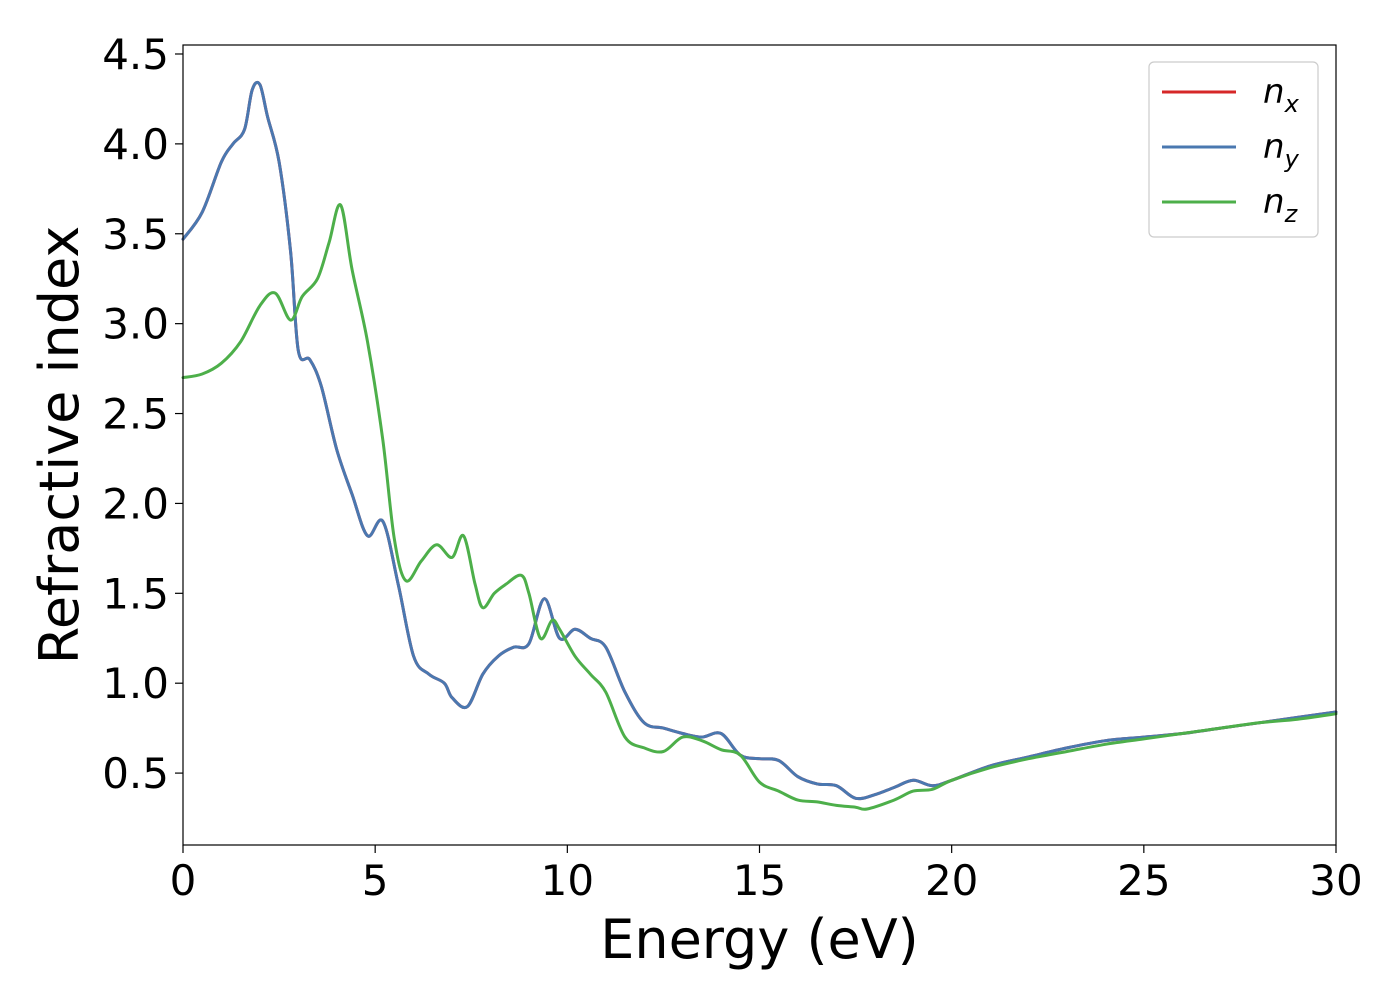 This screenshot has height=1000, width=1400. What do you see at coordinates (135, 414) in the screenshot?
I see `y-tick-label: 2.5` at bounding box center [135, 414].